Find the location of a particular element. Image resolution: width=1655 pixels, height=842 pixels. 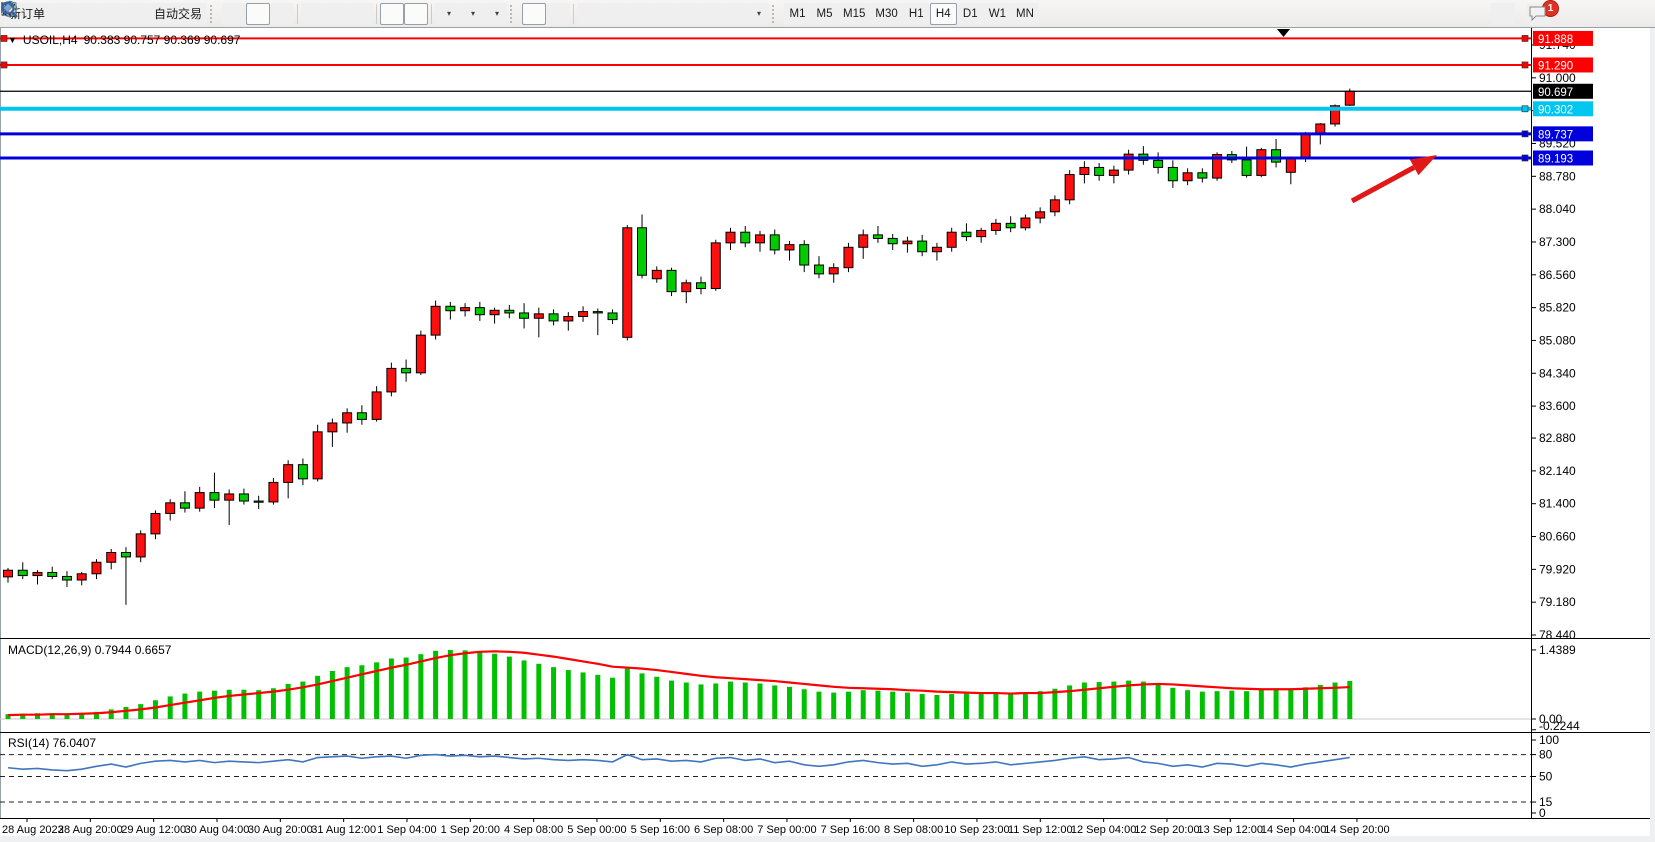

market-watch-button is located at coordinates (38, 13).